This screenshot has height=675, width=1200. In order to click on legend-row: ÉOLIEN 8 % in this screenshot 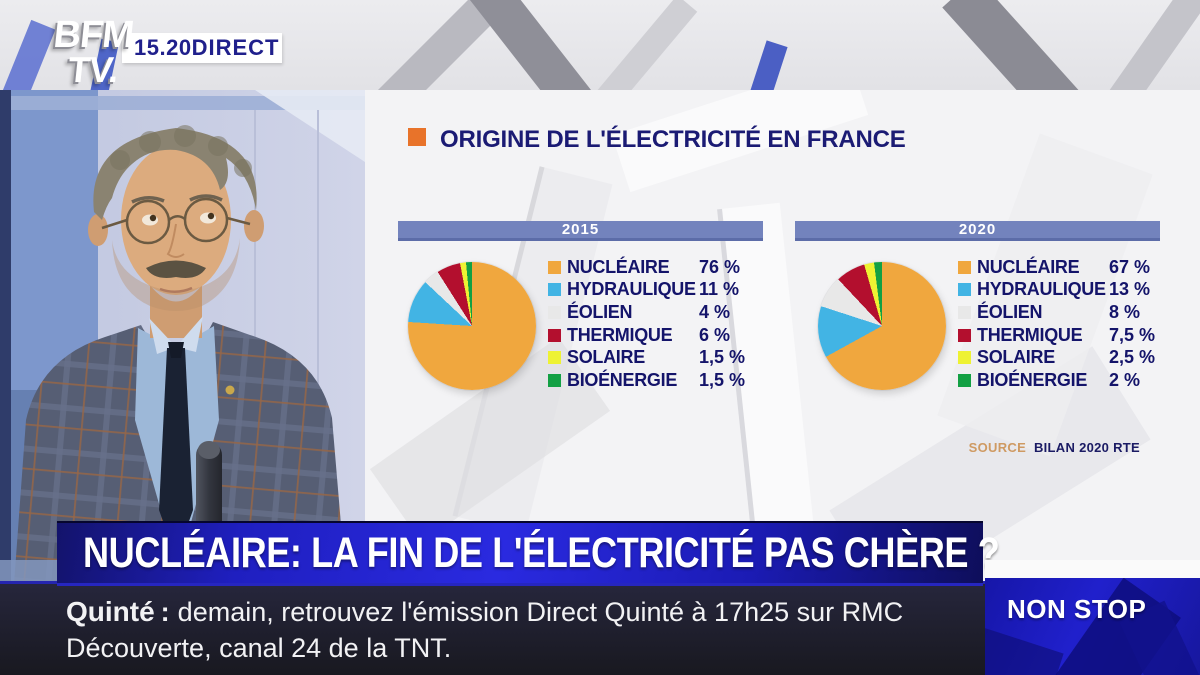, I will do `click(1065, 312)`.